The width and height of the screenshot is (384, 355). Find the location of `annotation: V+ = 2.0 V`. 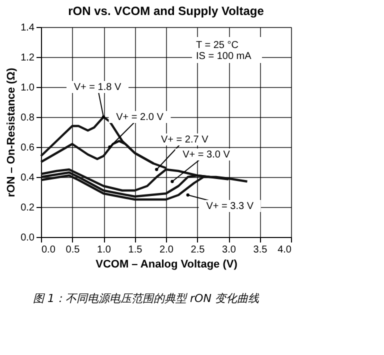

annotation: V+ = 2.0 V is located at coordinates (140, 117).